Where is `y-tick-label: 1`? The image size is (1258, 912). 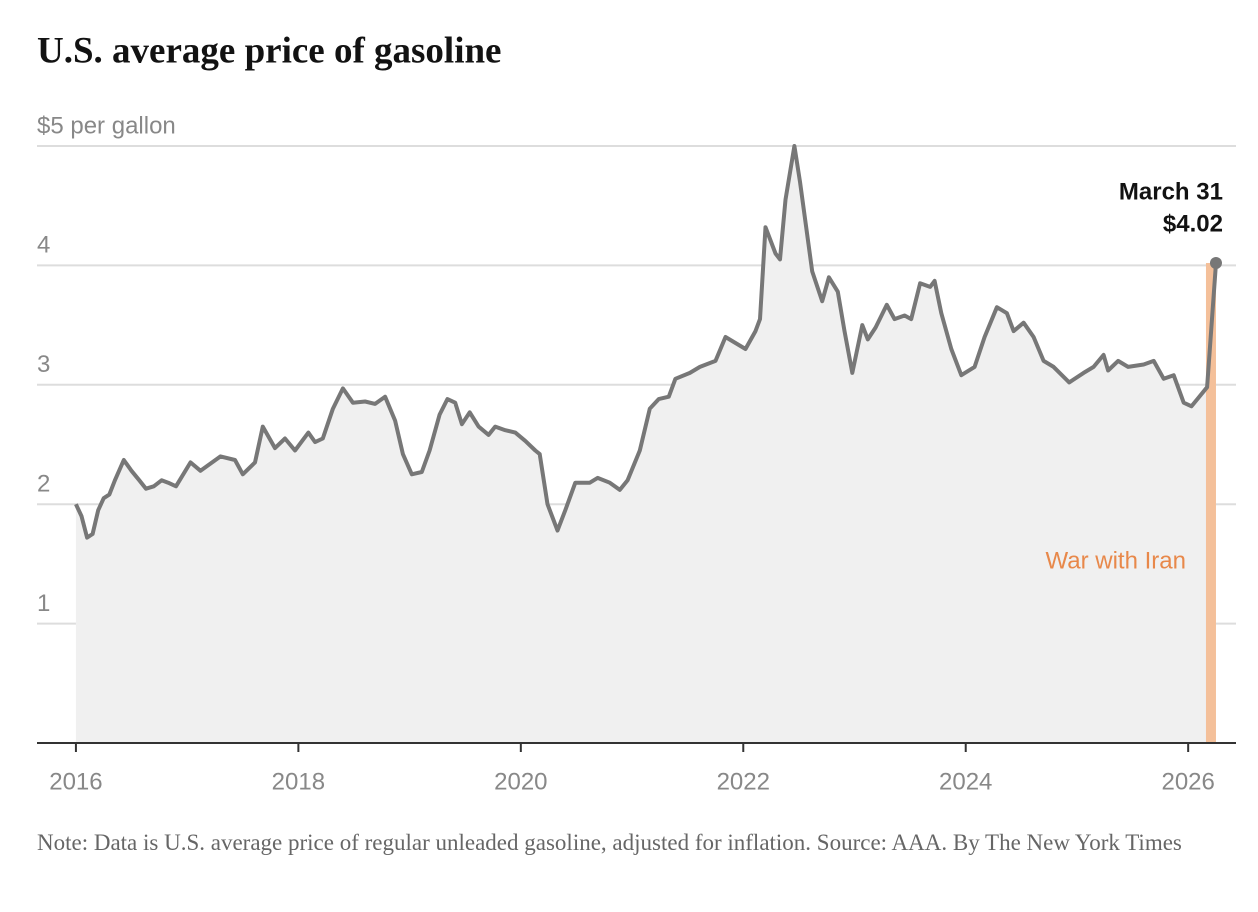 y-tick-label: 1 is located at coordinates (43, 603).